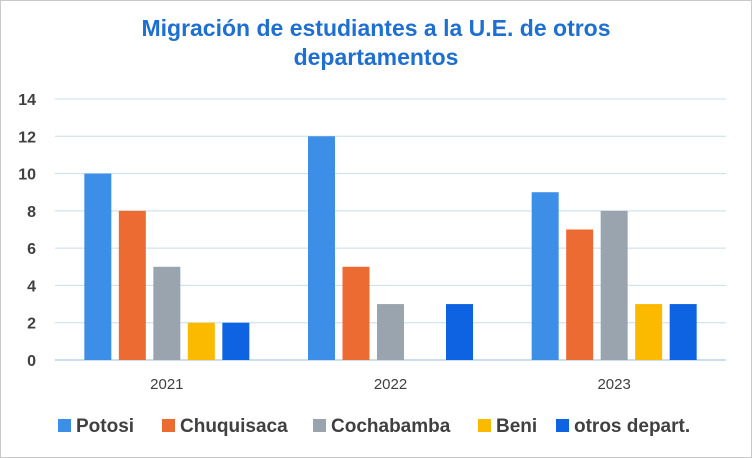 The width and height of the screenshot is (752, 458). Describe the element at coordinates (27, 137) in the screenshot. I see `y-tick-label: 12` at that location.